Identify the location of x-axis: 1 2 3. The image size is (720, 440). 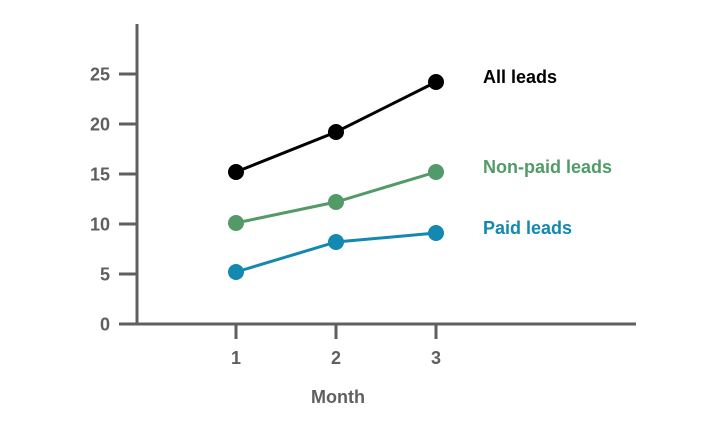
(385, 345).